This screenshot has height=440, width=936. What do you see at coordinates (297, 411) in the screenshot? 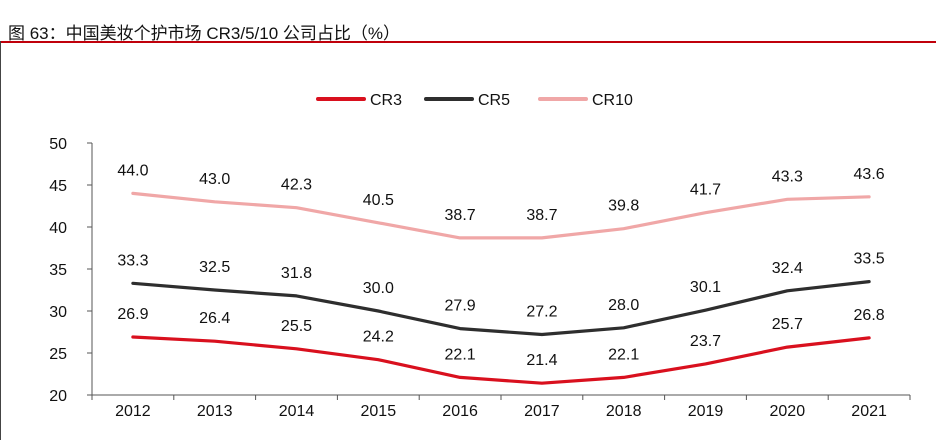
I see `x-tick-label: 2014` at bounding box center [297, 411].